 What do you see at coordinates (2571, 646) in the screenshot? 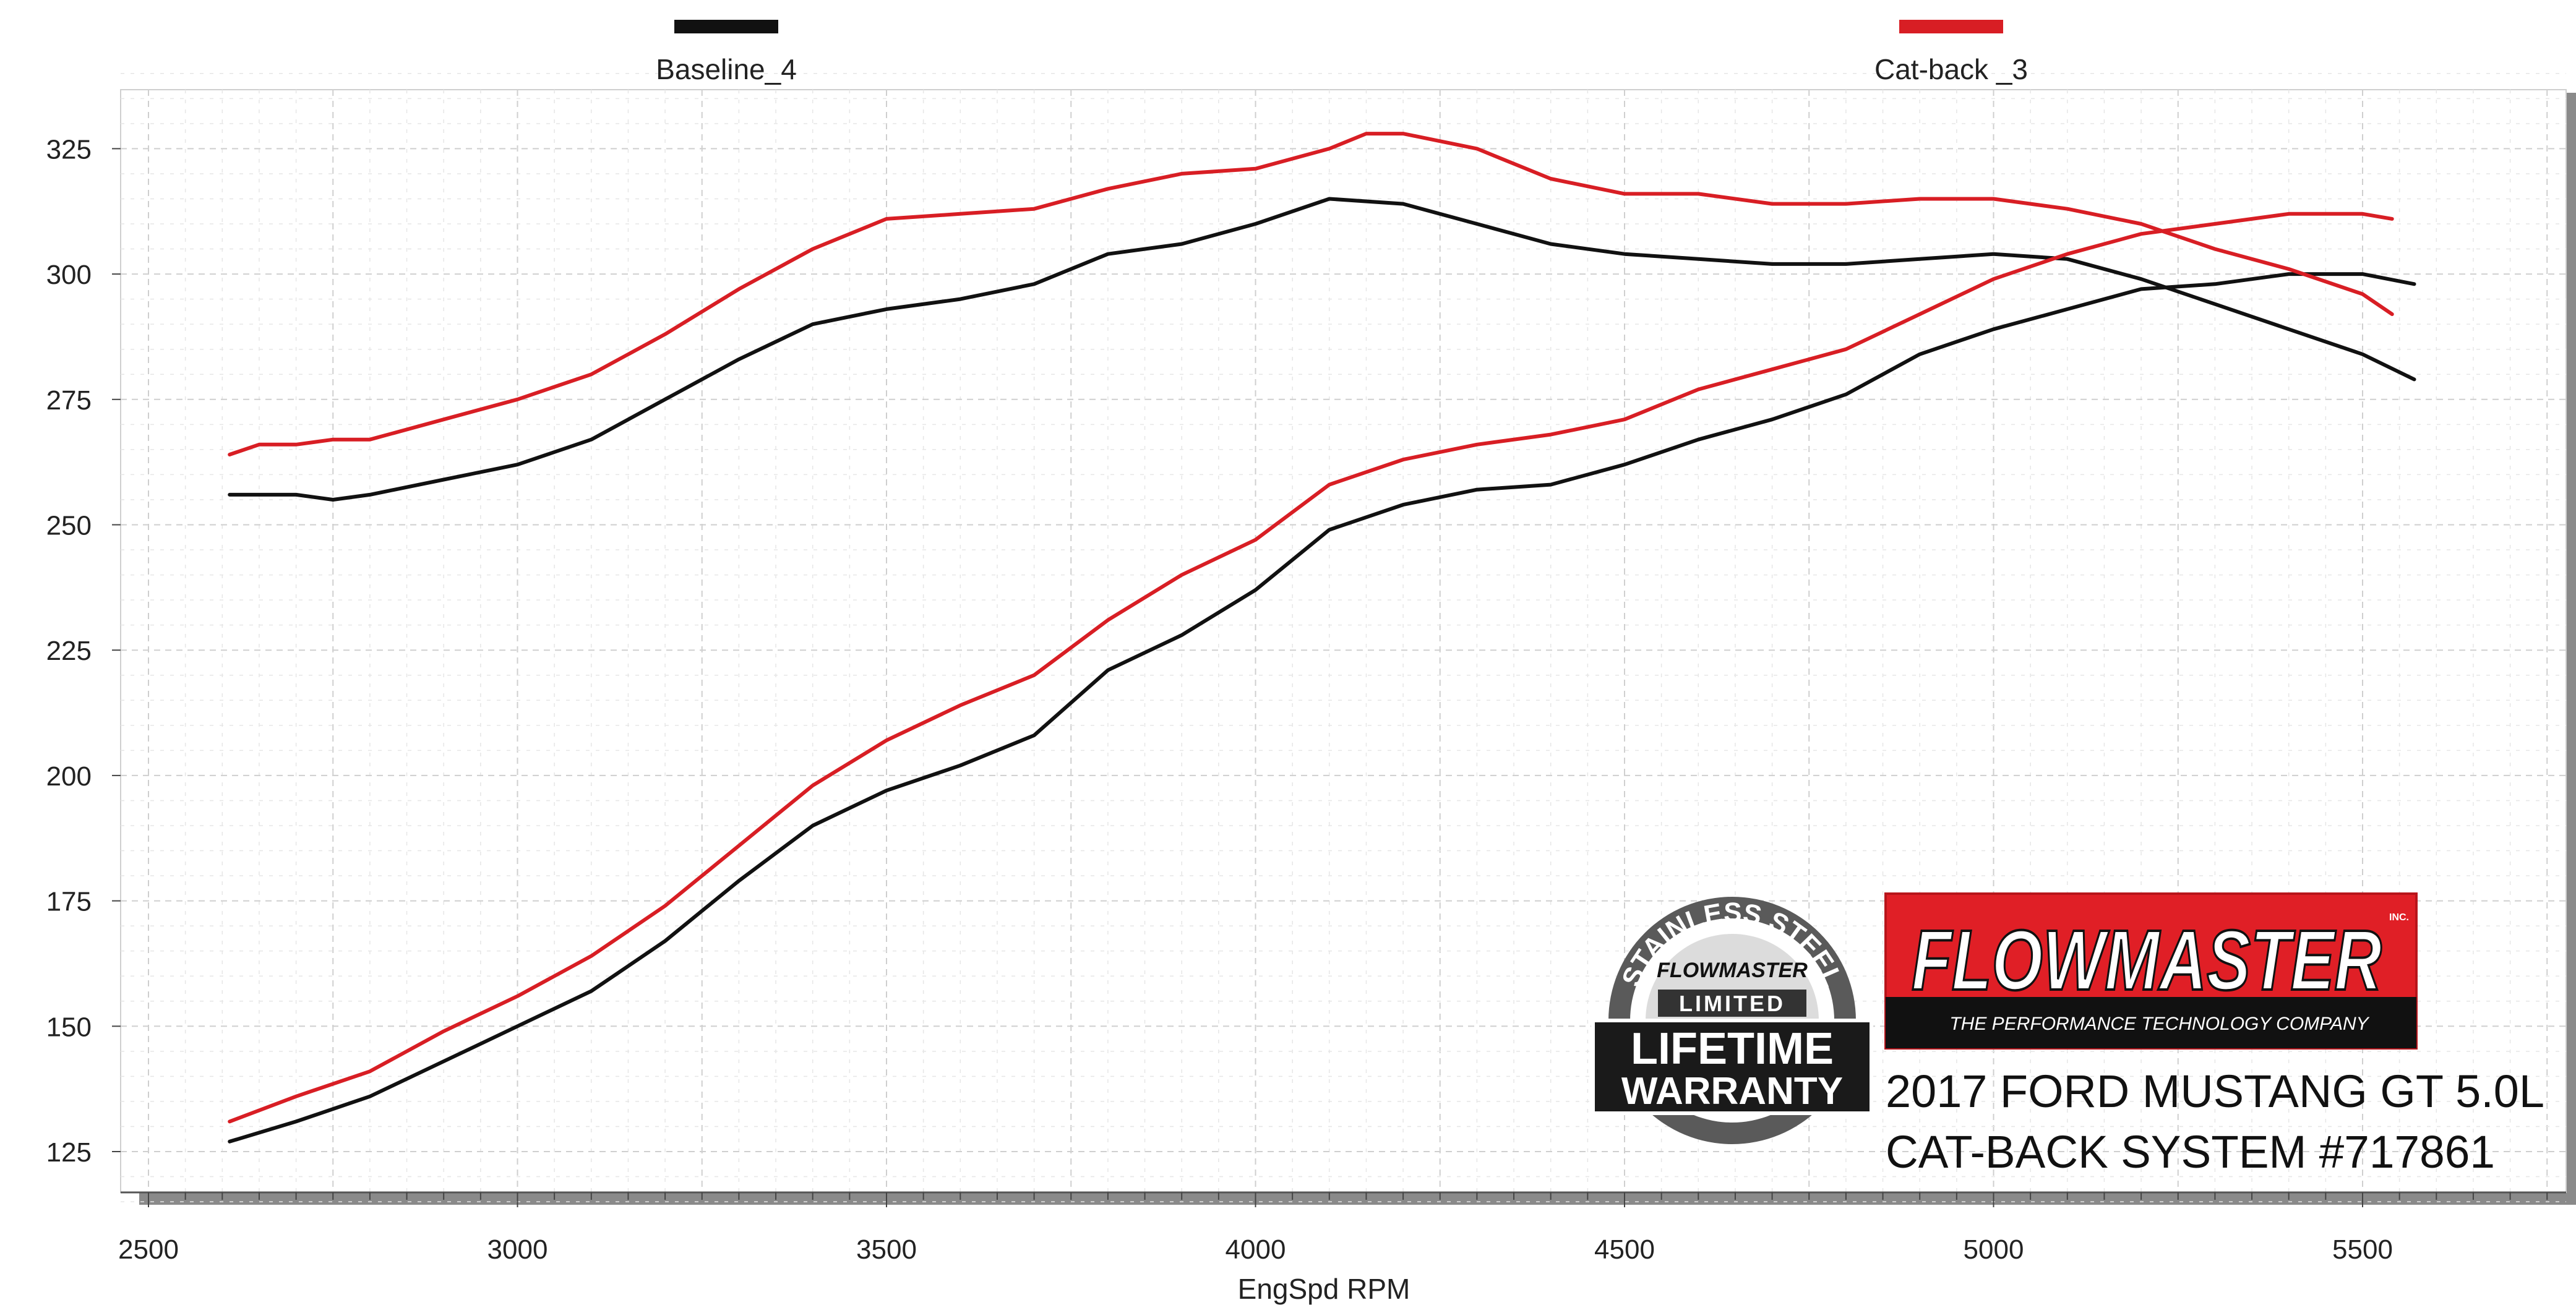
I see `plot-shadow-right` at bounding box center [2571, 646].